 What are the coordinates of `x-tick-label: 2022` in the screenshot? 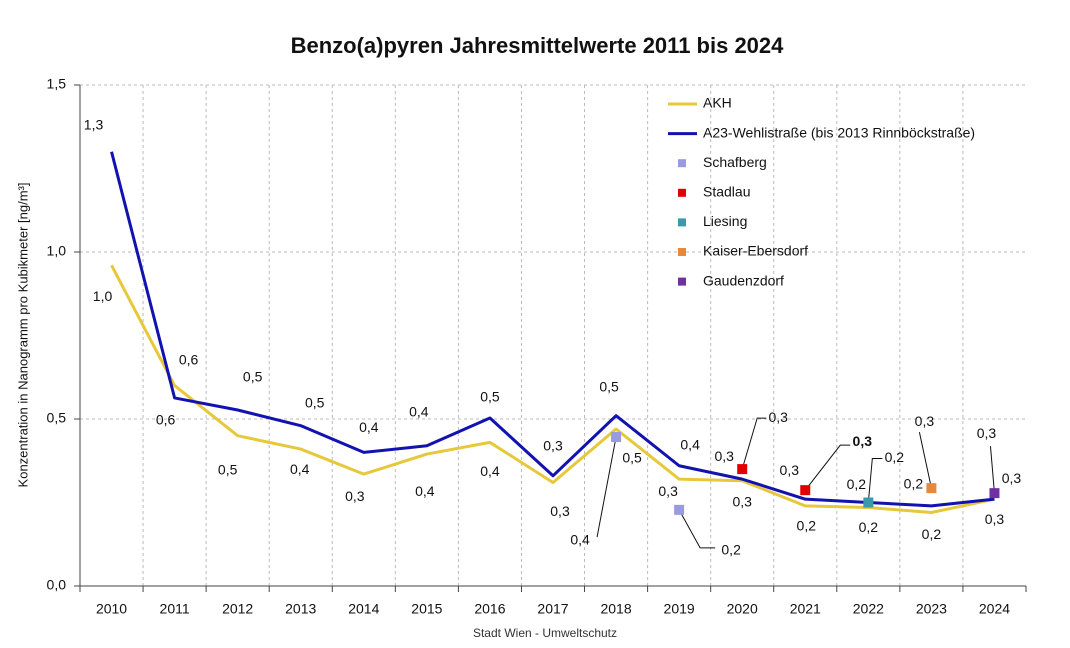 It's located at (868, 609).